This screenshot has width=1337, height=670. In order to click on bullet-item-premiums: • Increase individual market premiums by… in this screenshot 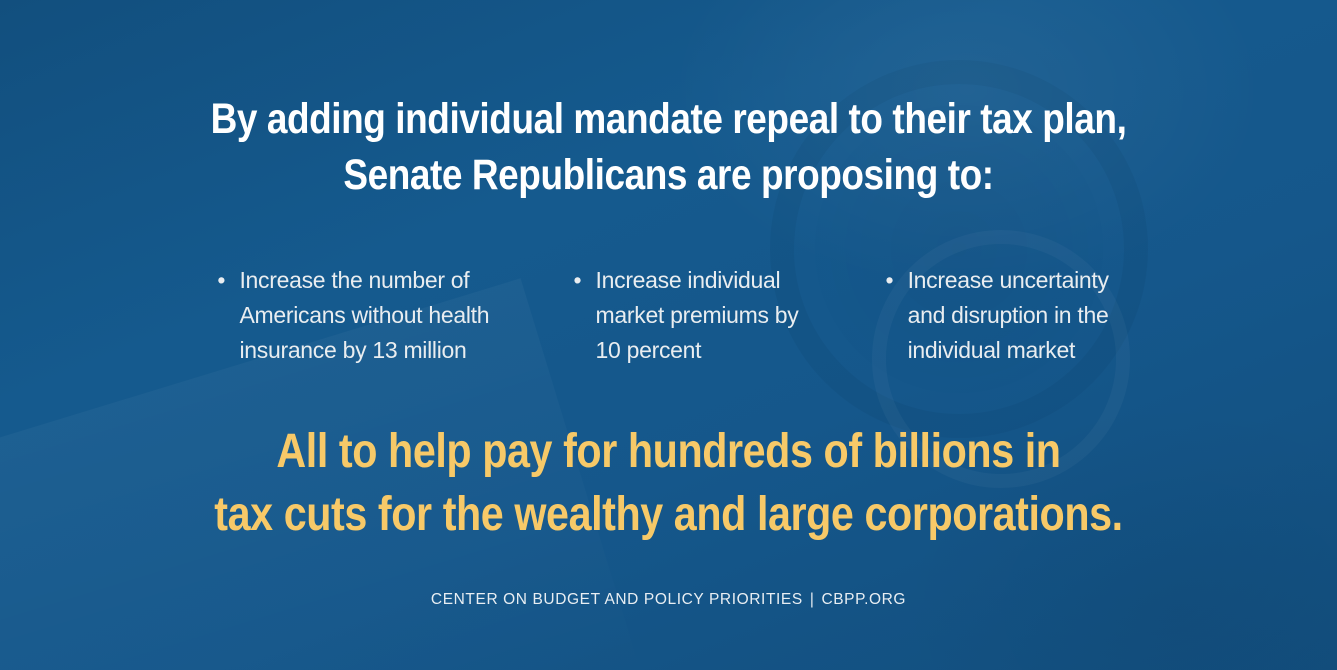, I will do `click(688, 315)`.